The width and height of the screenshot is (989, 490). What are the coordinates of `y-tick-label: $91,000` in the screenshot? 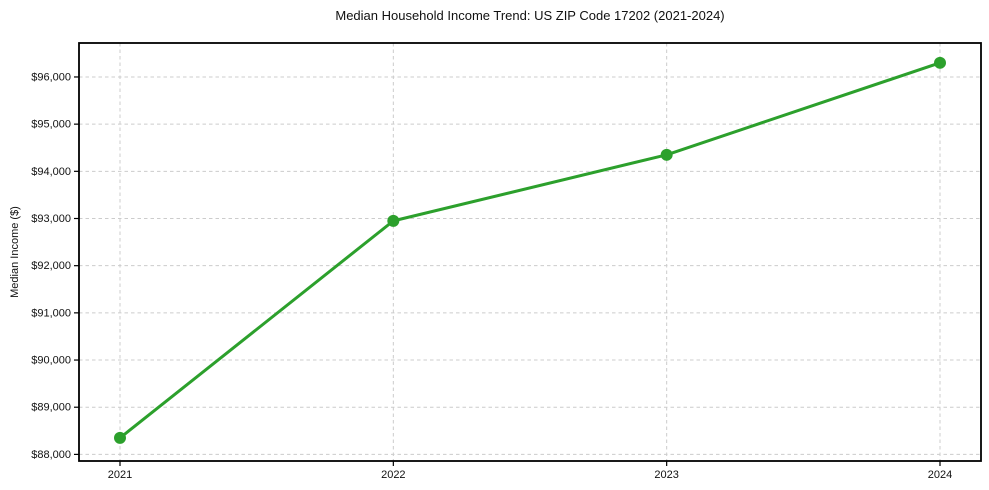 It's located at (51, 313).